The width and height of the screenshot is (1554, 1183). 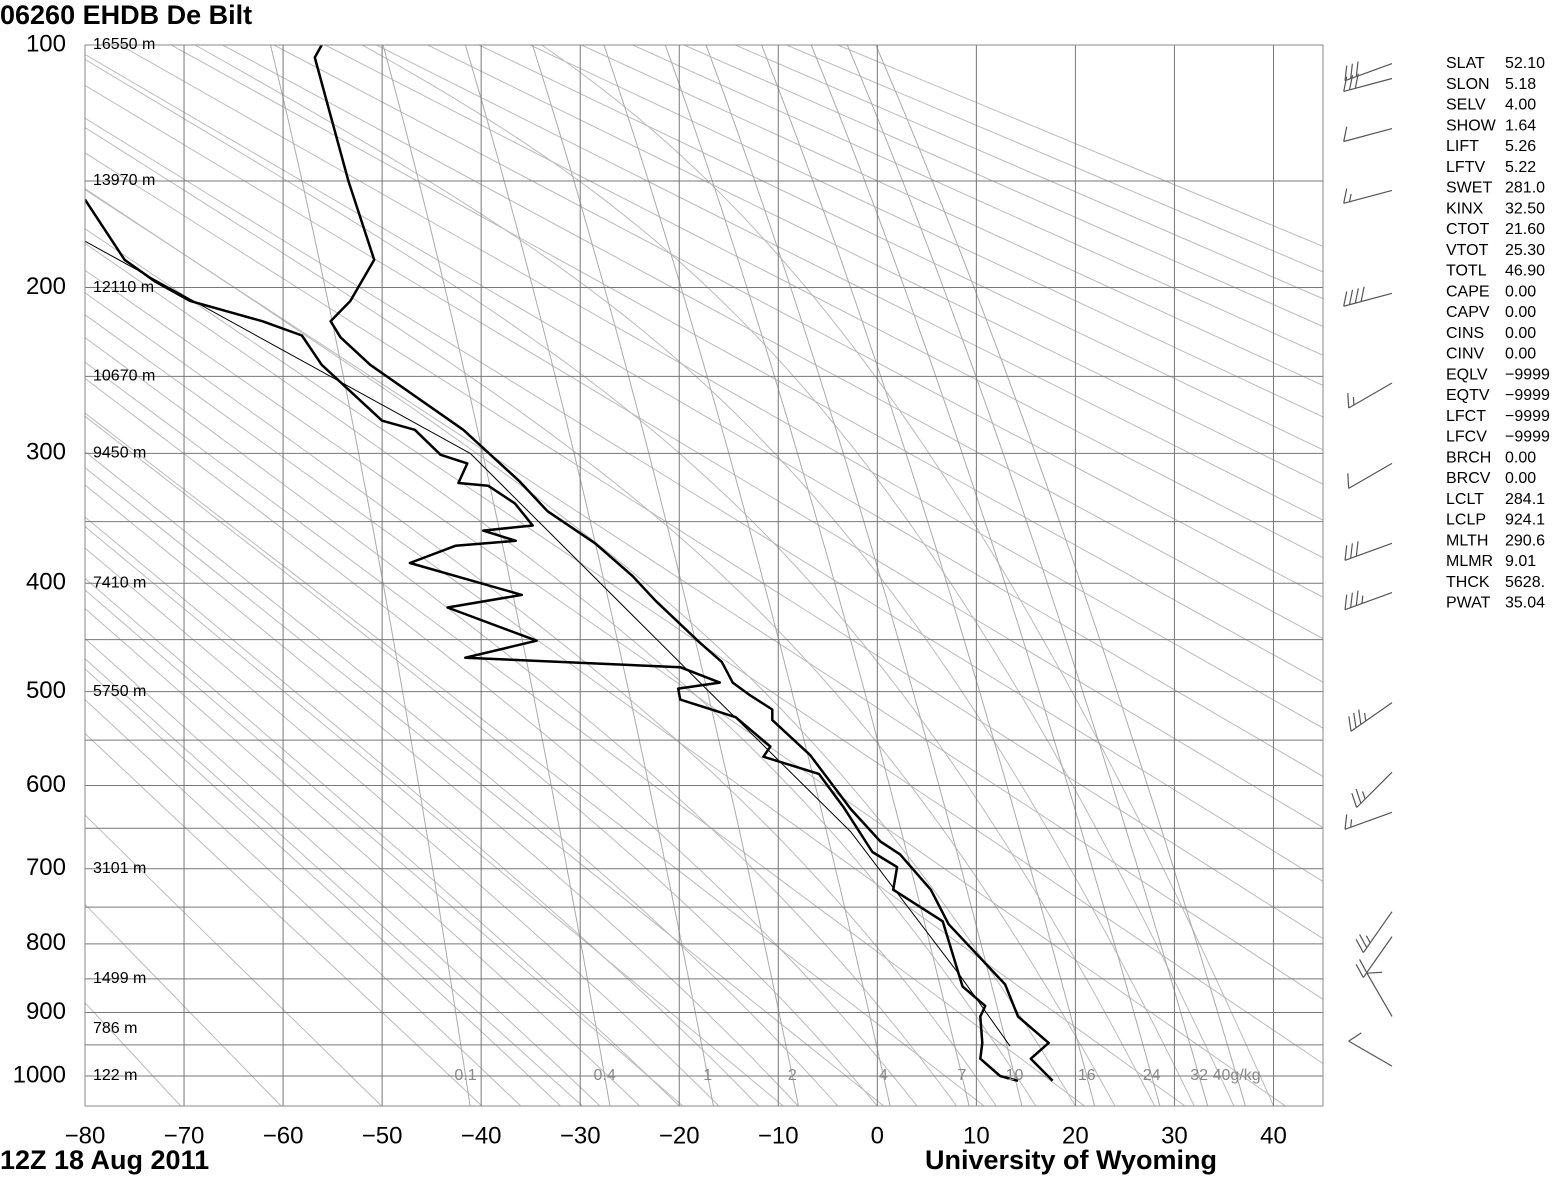 I want to click on stat-value: 9.01, so click(x=1520, y=561).